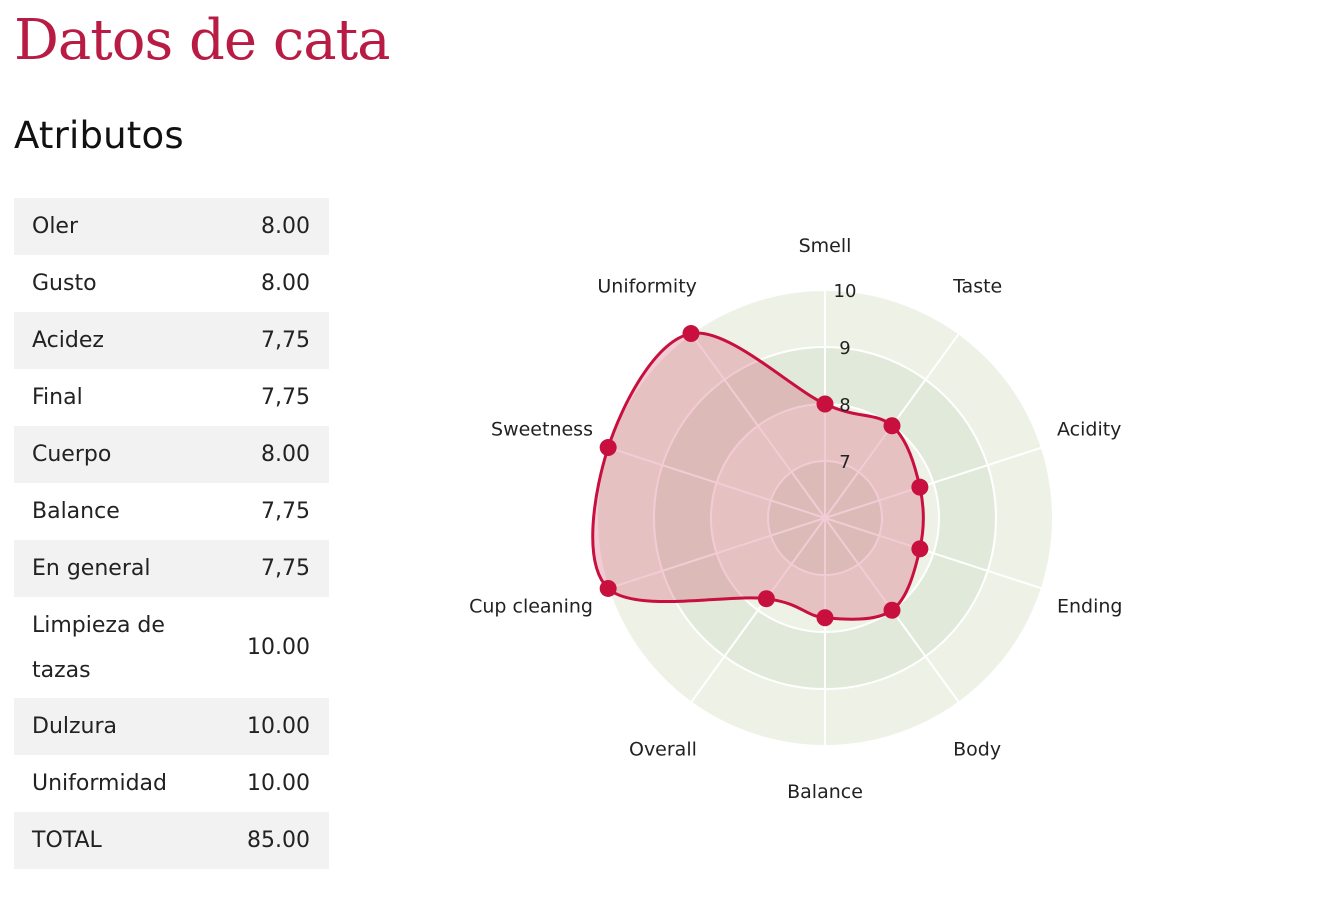 This screenshot has width=1321, height=911. Describe the element at coordinates (845, 291) in the screenshot. I see `radar-tick-label: 10` at that location.